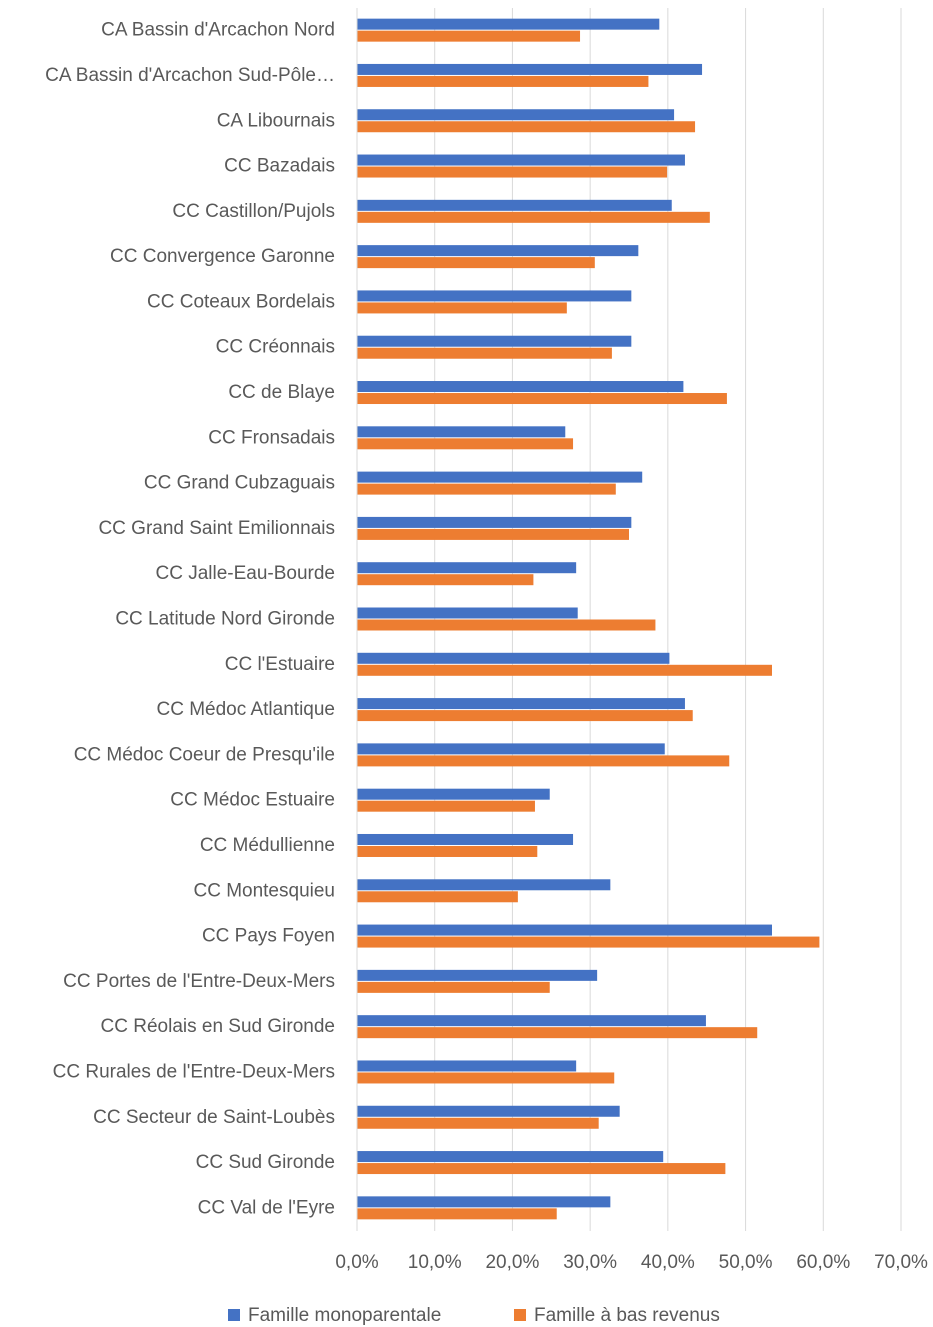 This screenshot has width=933, height=1327. I want to click on y-tick-label: CC l'Estuaire, so click(280, 664).